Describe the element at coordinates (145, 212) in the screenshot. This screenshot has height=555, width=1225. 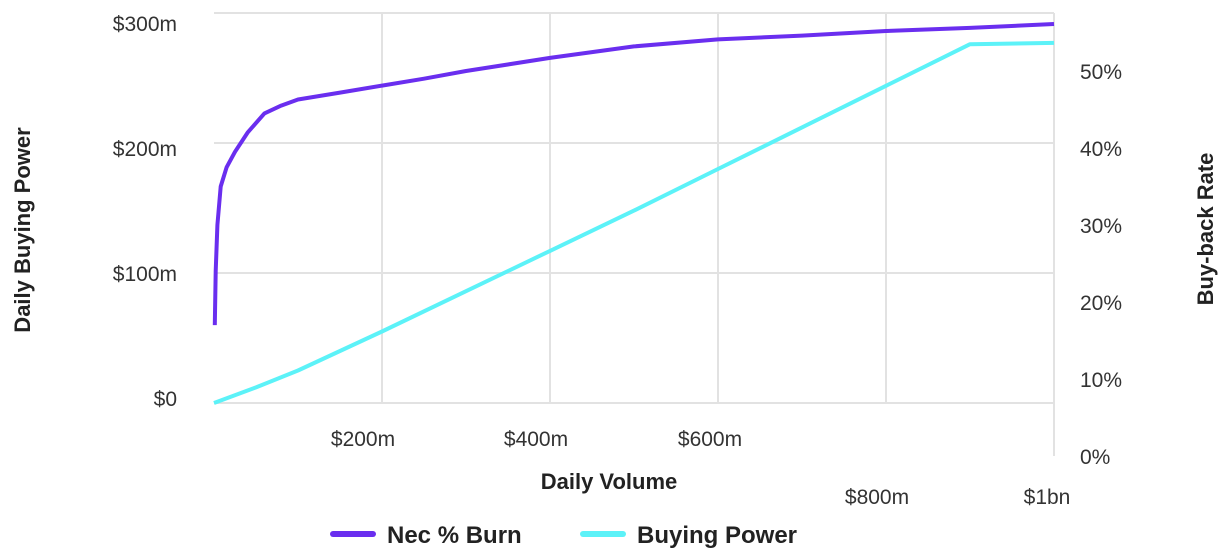
I see `y-tick-labels: $0 $100m $200m $300m` at that location.